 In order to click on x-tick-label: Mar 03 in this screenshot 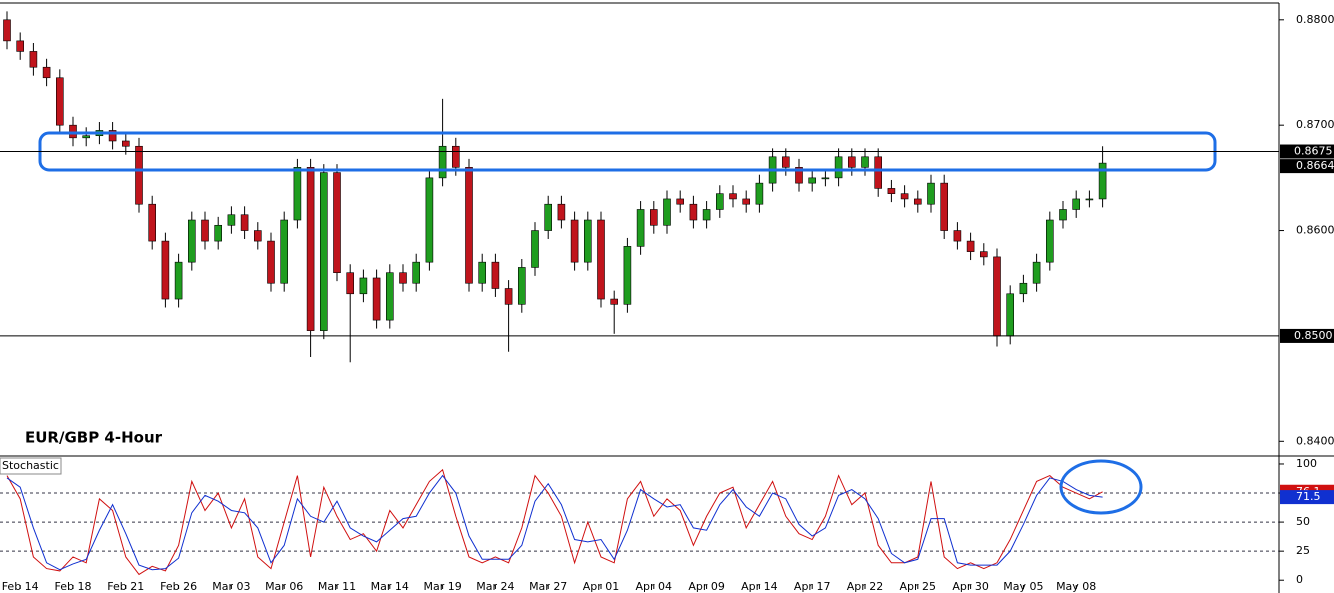, I will do `click(231, 586)`.